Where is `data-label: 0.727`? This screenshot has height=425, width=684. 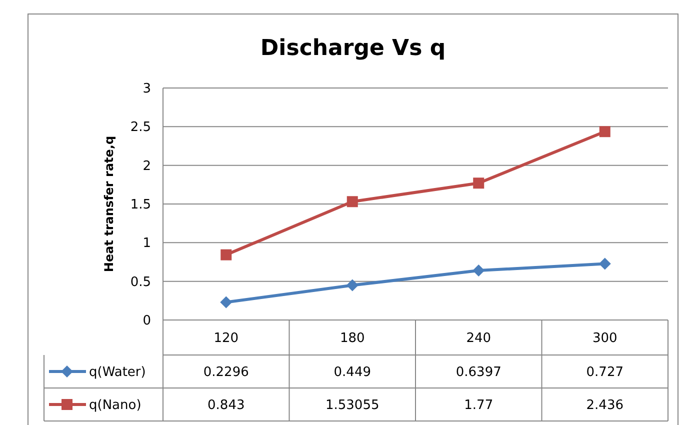 data-label: 0.727 is located at coordinates (605, 372).